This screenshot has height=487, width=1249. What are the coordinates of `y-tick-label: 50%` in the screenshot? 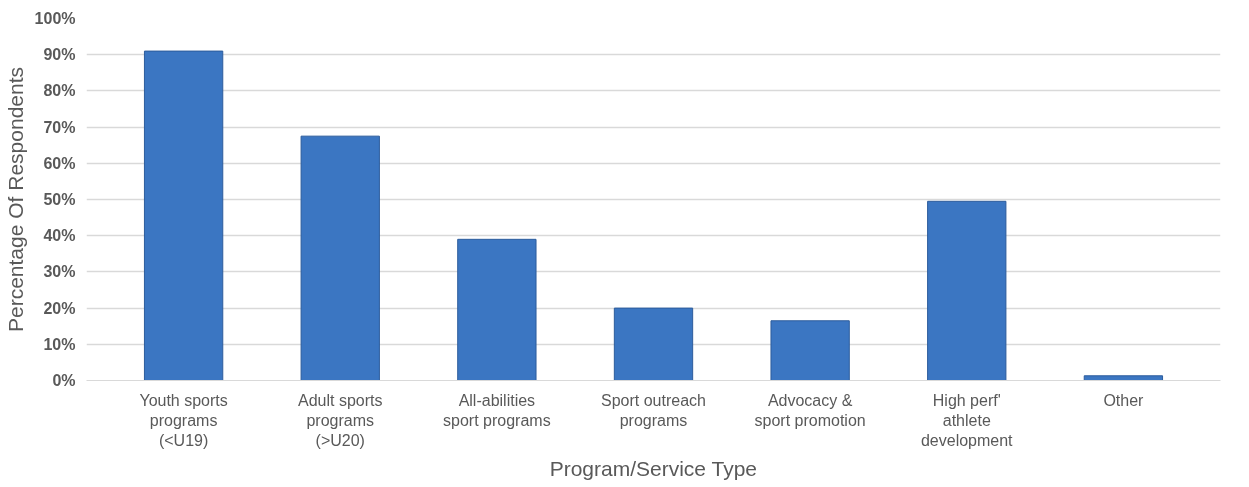 It's located at (59, 199).